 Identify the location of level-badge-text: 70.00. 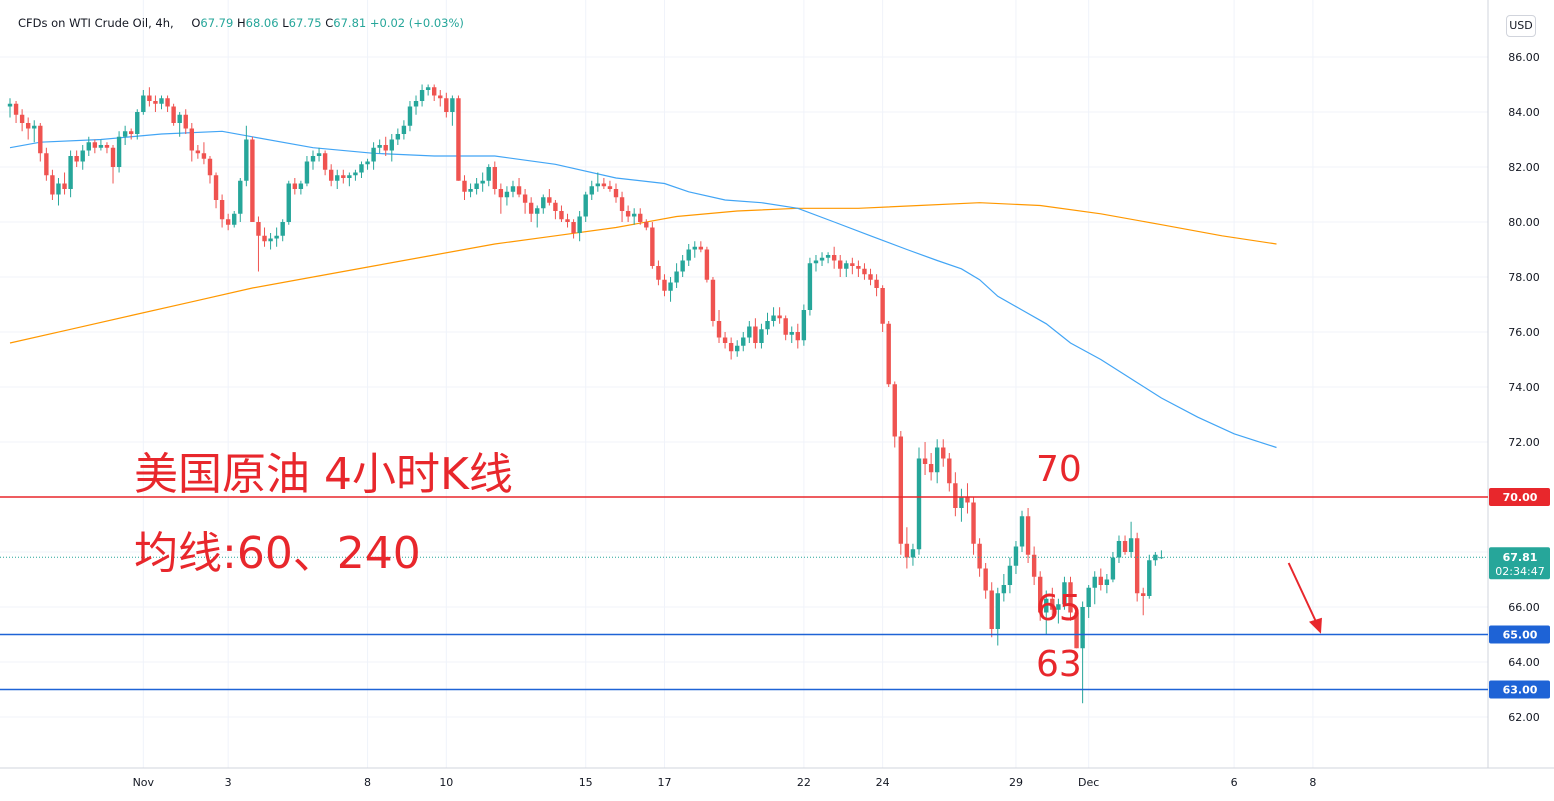
(1520, 497).